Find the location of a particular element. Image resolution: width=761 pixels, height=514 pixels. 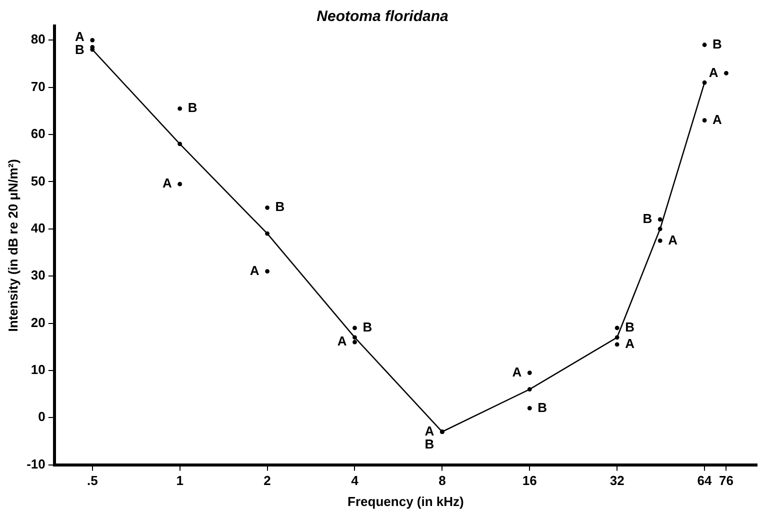

x-tick-label: 4 is located at coordinates (355, 480).